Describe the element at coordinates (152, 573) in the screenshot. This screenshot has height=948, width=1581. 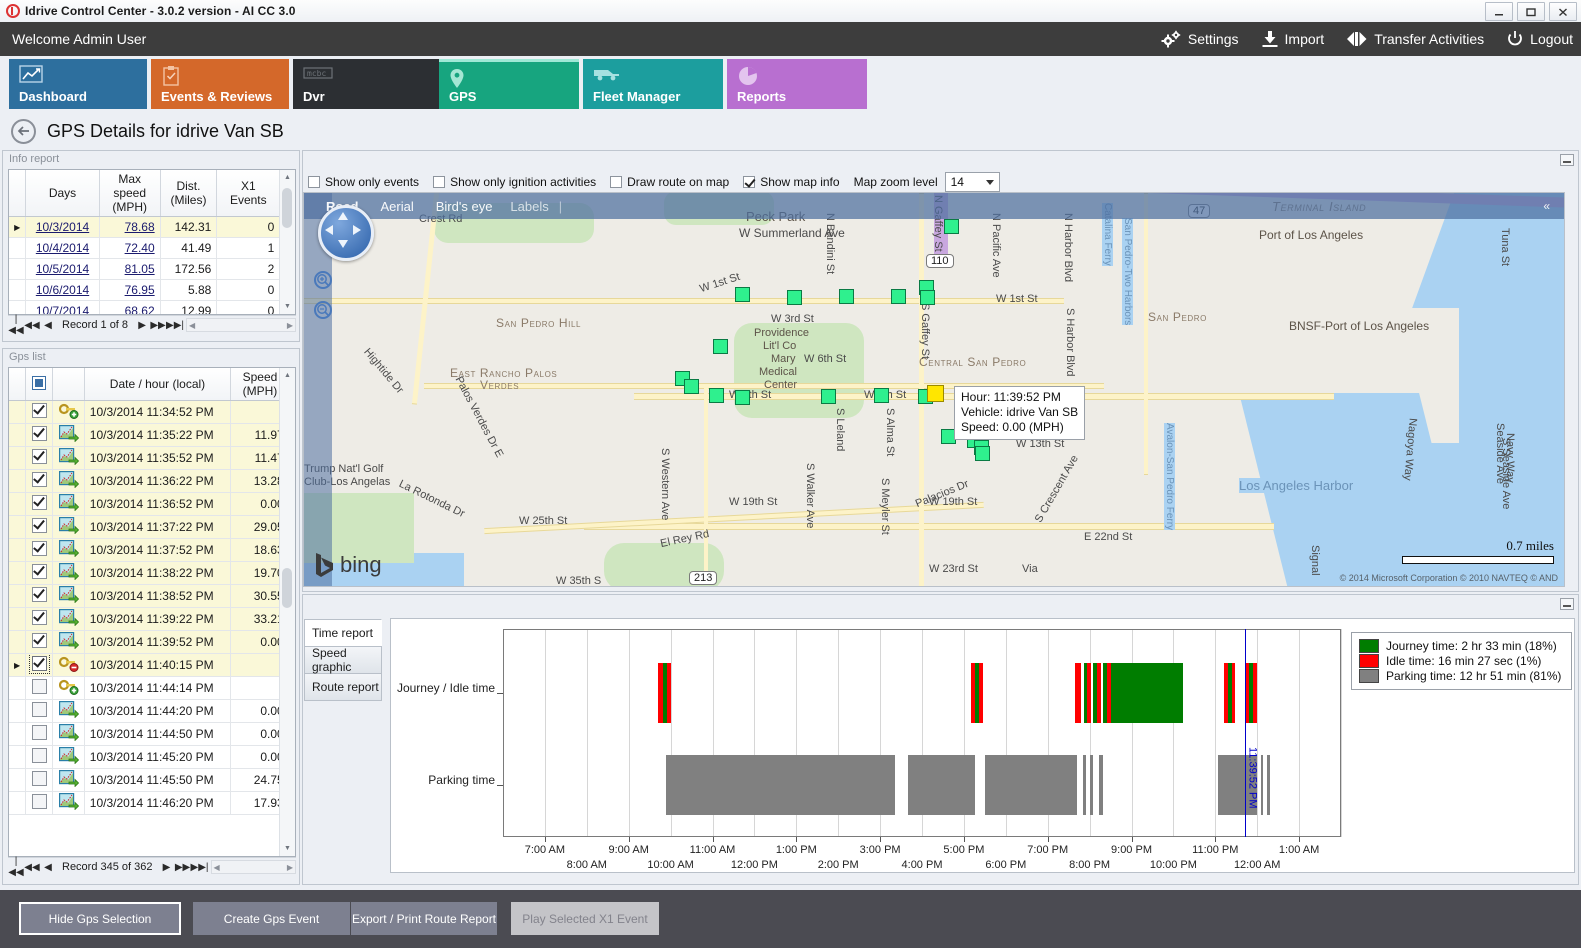
I see `table-row: 10/3/2014 11:38:22 PM 19.70` at that location.